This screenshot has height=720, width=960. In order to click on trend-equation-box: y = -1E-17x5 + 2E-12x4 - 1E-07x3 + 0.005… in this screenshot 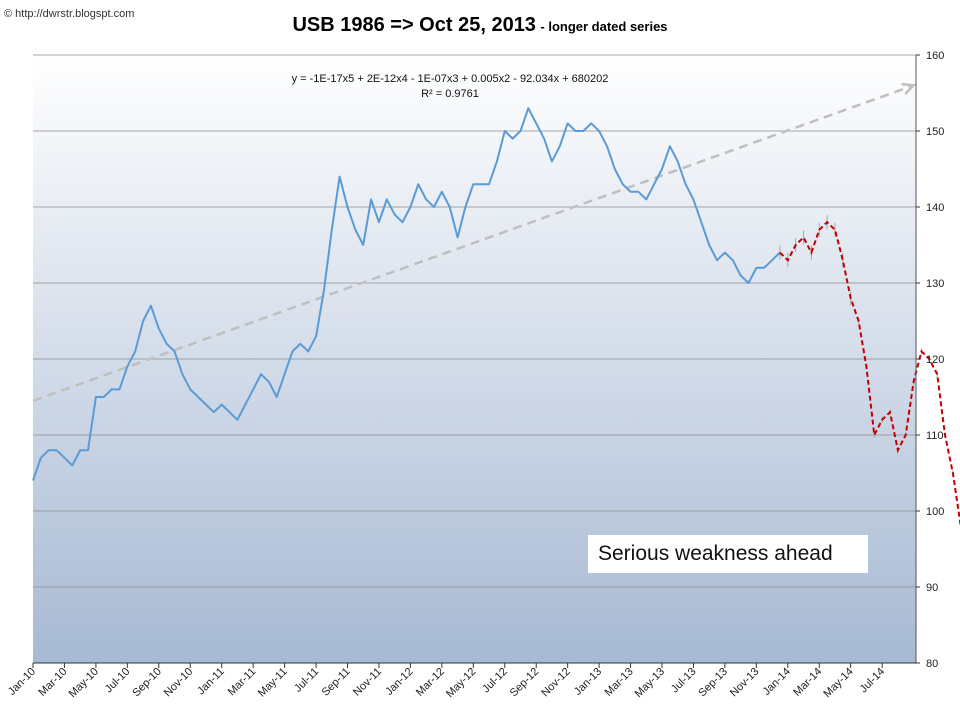, I will do `click(450, 87)`.